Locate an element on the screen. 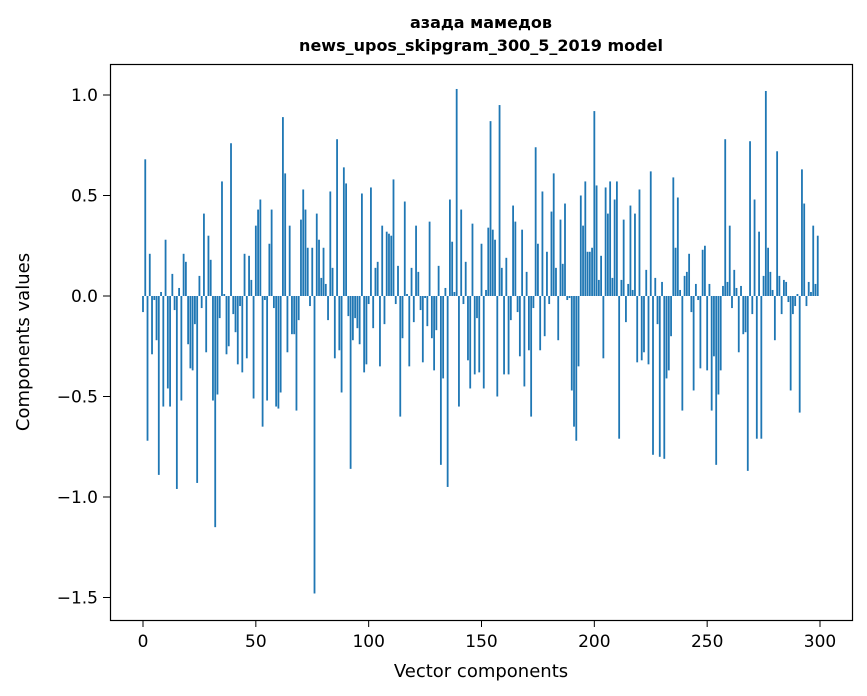 This screenshot has height=696, width=867. y-tick-label: −1.5 is located at coordinates (77, 599).